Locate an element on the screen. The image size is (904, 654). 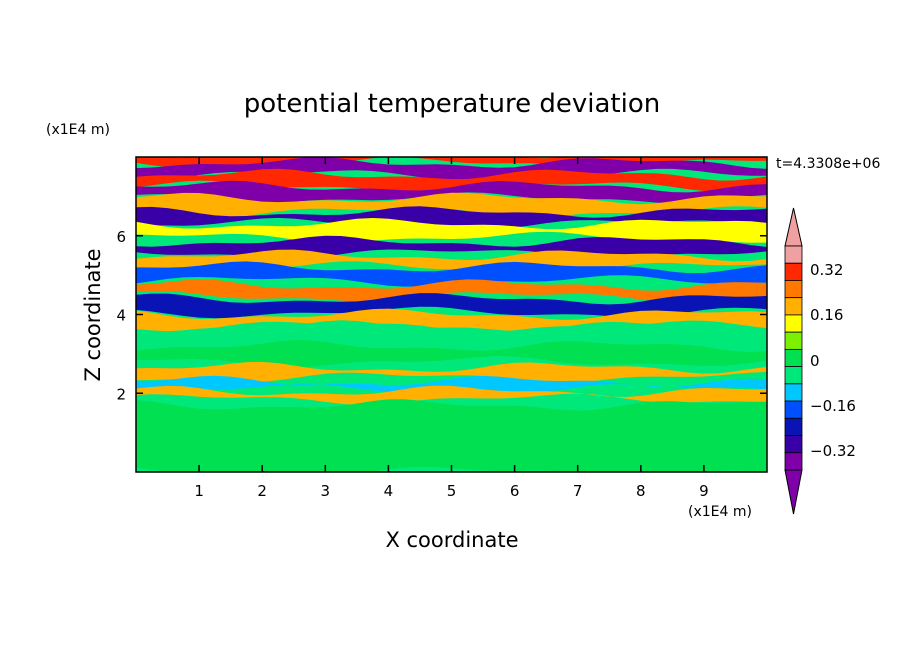
x-unit-label: (x1E4 m) is located at coordinates (720, 512).